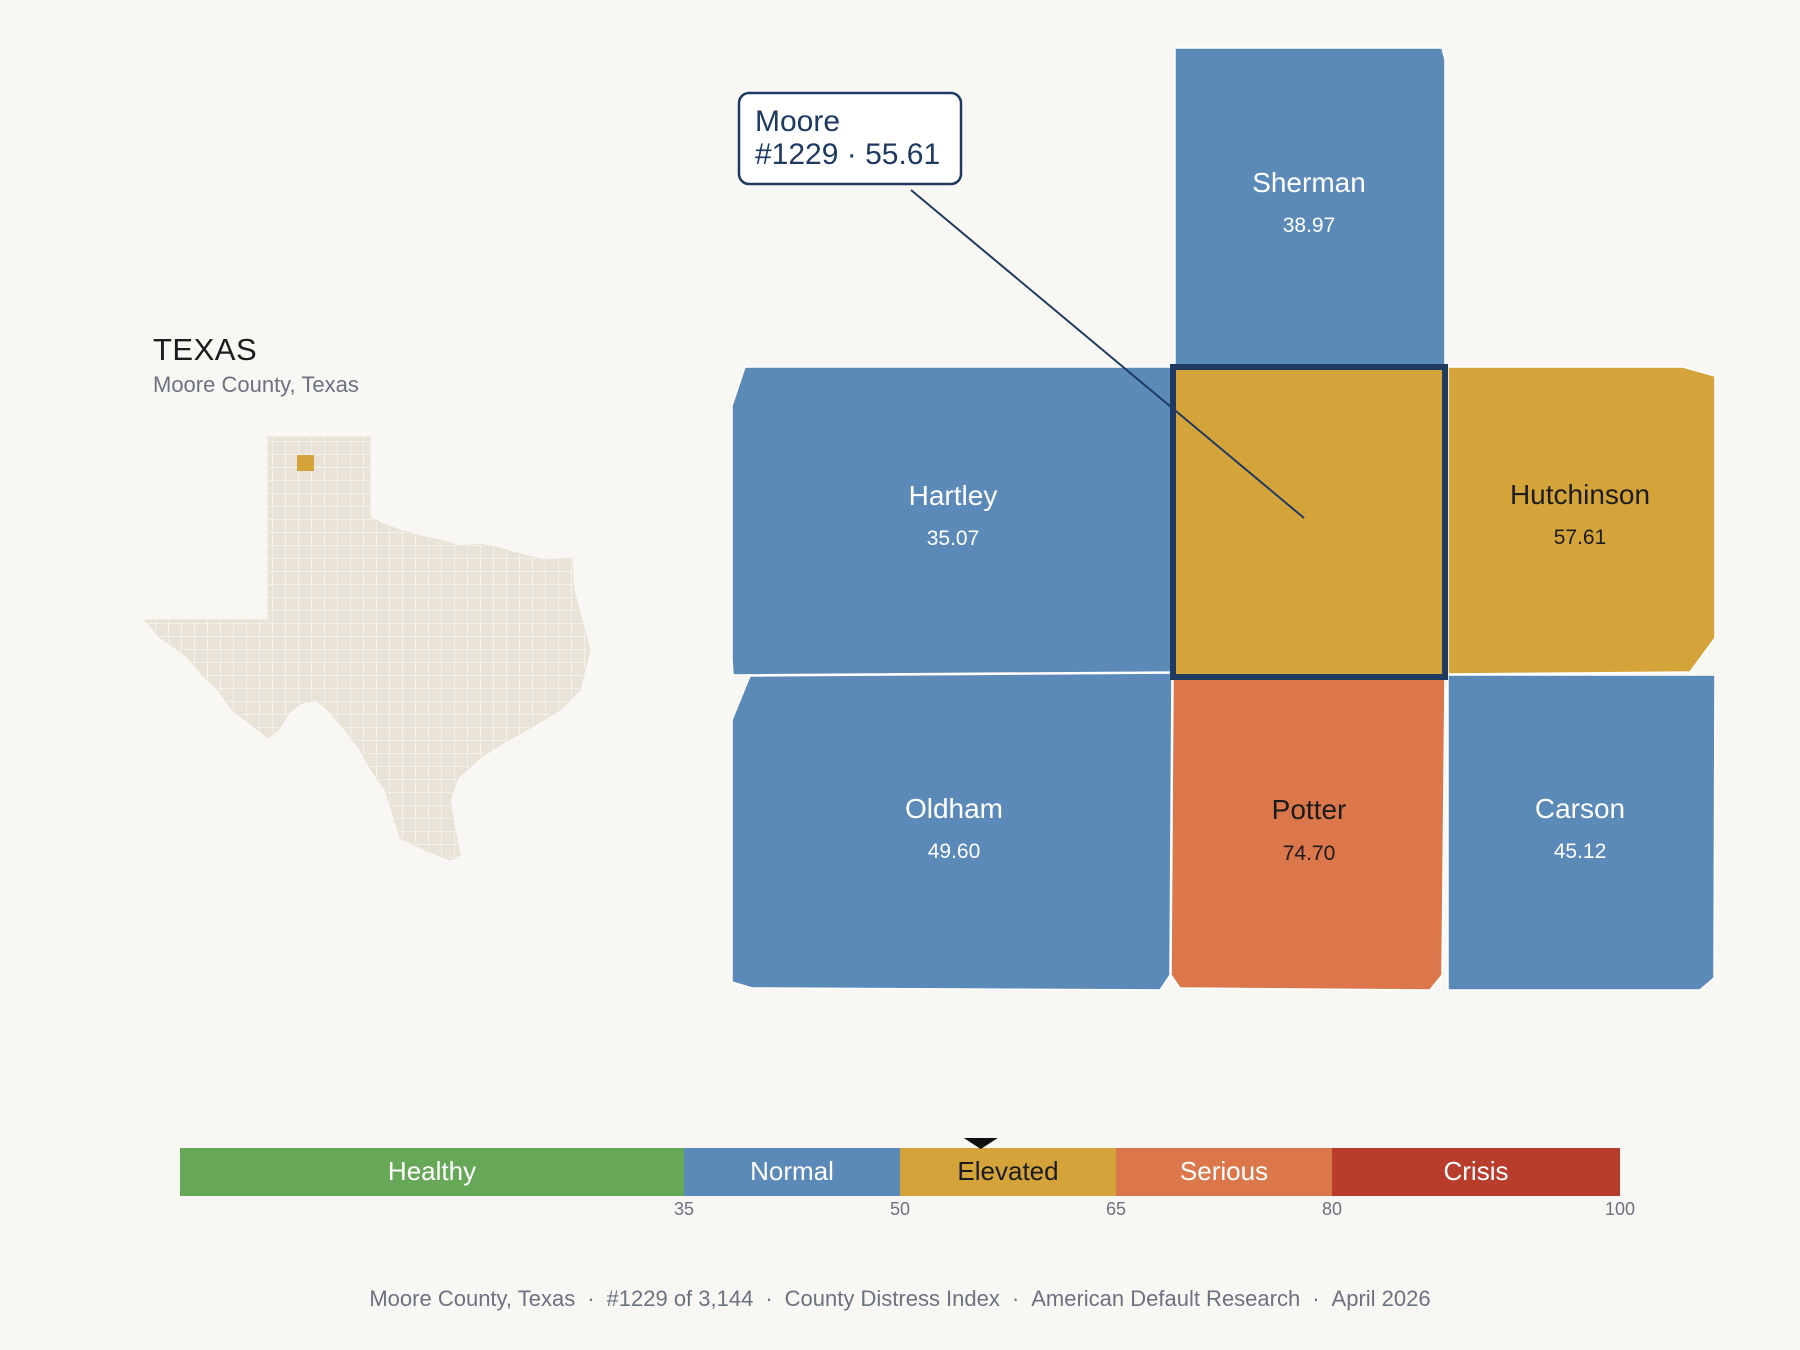 This screenshot has height=1350, width=1800. What do you see at coordinates (680, 1298) in the screenshot?
I see `footer-rank: #1229 of 3,144` at bounding box center [680, 1298].